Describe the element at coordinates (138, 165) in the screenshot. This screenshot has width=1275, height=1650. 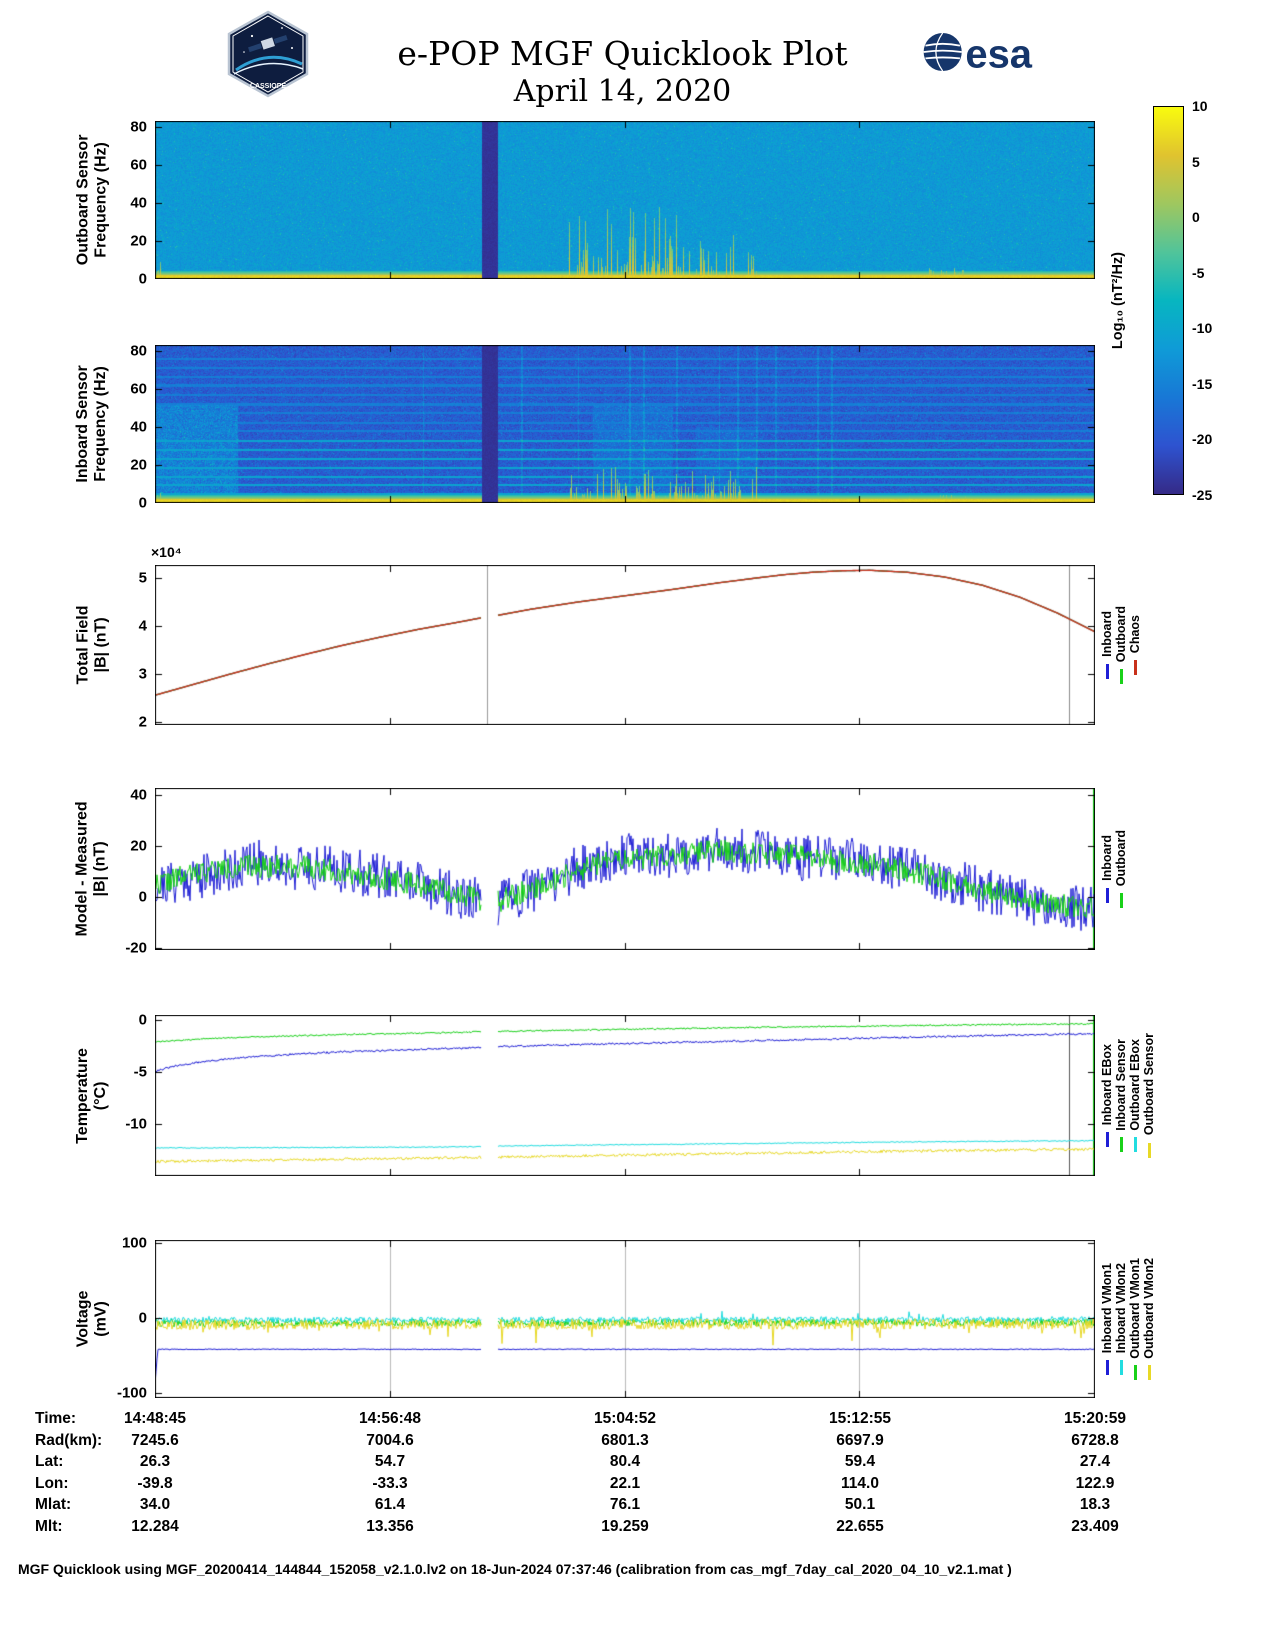
I see `y-tick-label: 60` at that location.